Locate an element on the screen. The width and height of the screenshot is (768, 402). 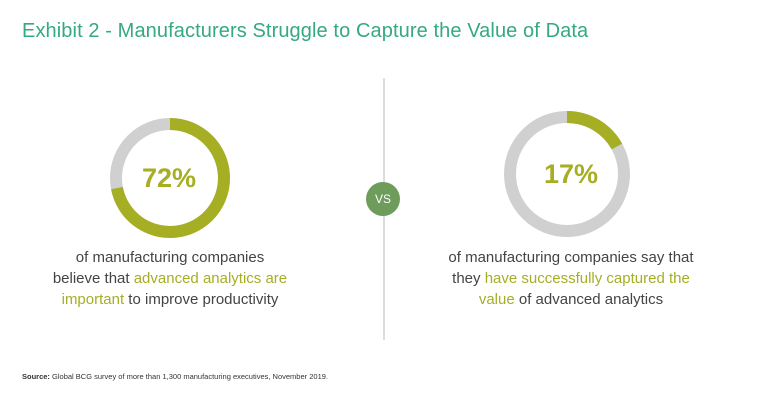
caption-right-highlight-1: have successfully captured the is located at coordinates (587, 278).